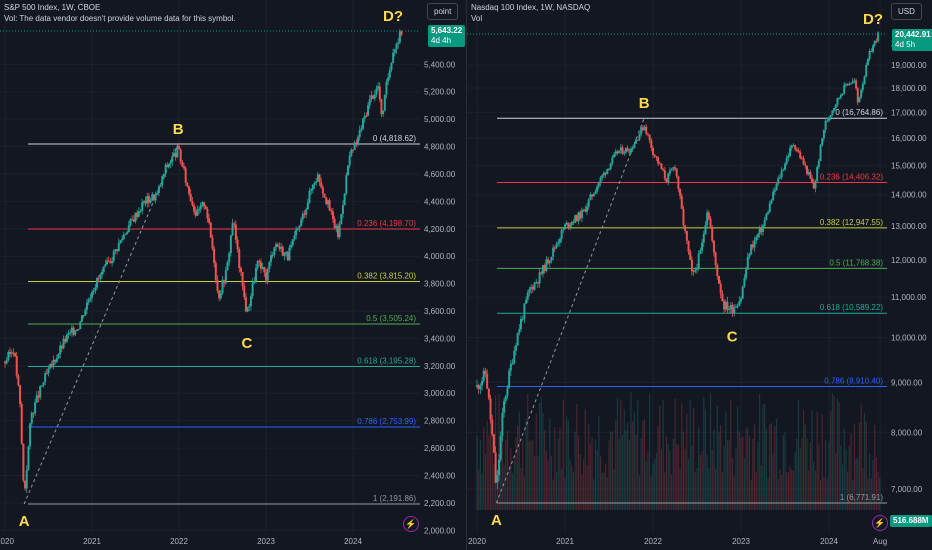 This screenshot has height=550, width=932. I want to click on price-axis-label: 16,000.00, so click(909, 138).